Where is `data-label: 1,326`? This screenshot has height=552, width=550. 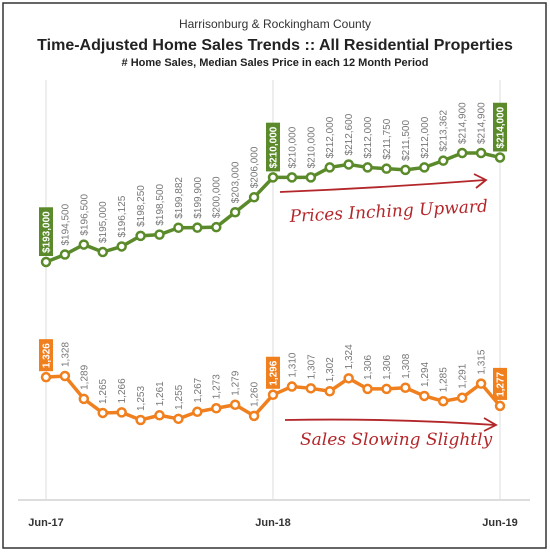
data-label: 1,326 is located at coordinates (47, 355).